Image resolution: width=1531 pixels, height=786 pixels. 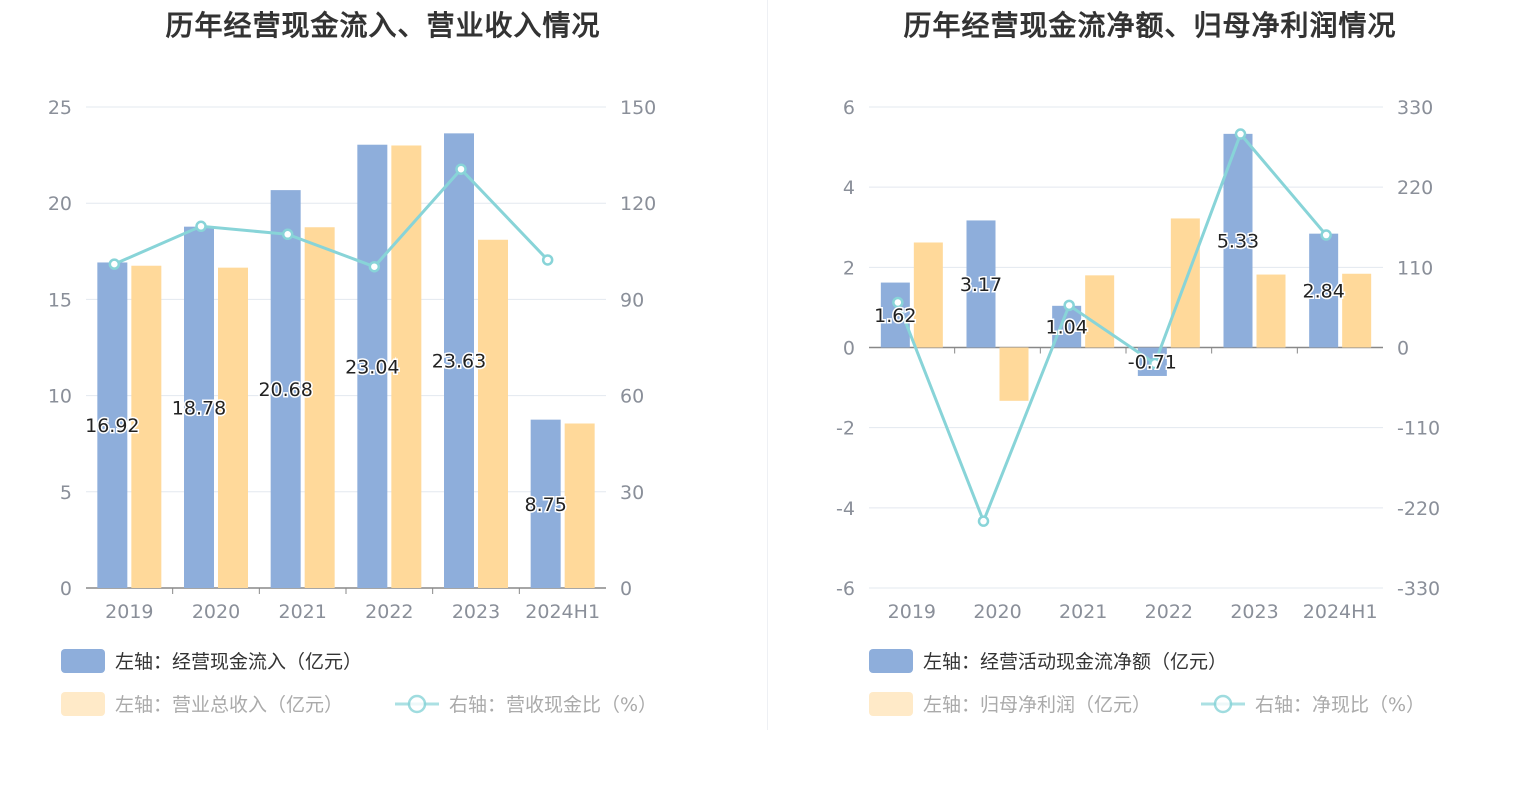 I want to click on left-left-tick-label: 0, so click(x=66, y=589).